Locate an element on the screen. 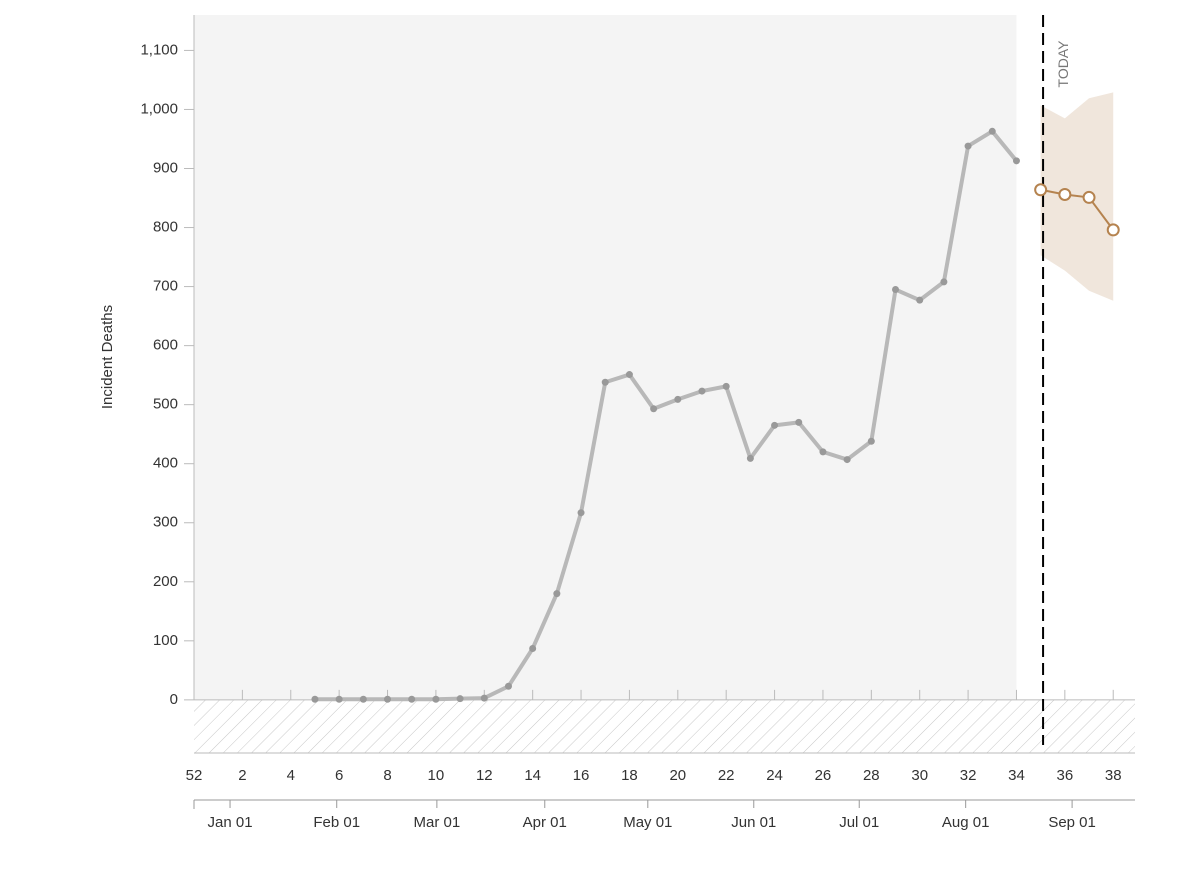 The image size is (1200, 893). y-axis-label: Incident Deaths is located at coordinates (107, 357).